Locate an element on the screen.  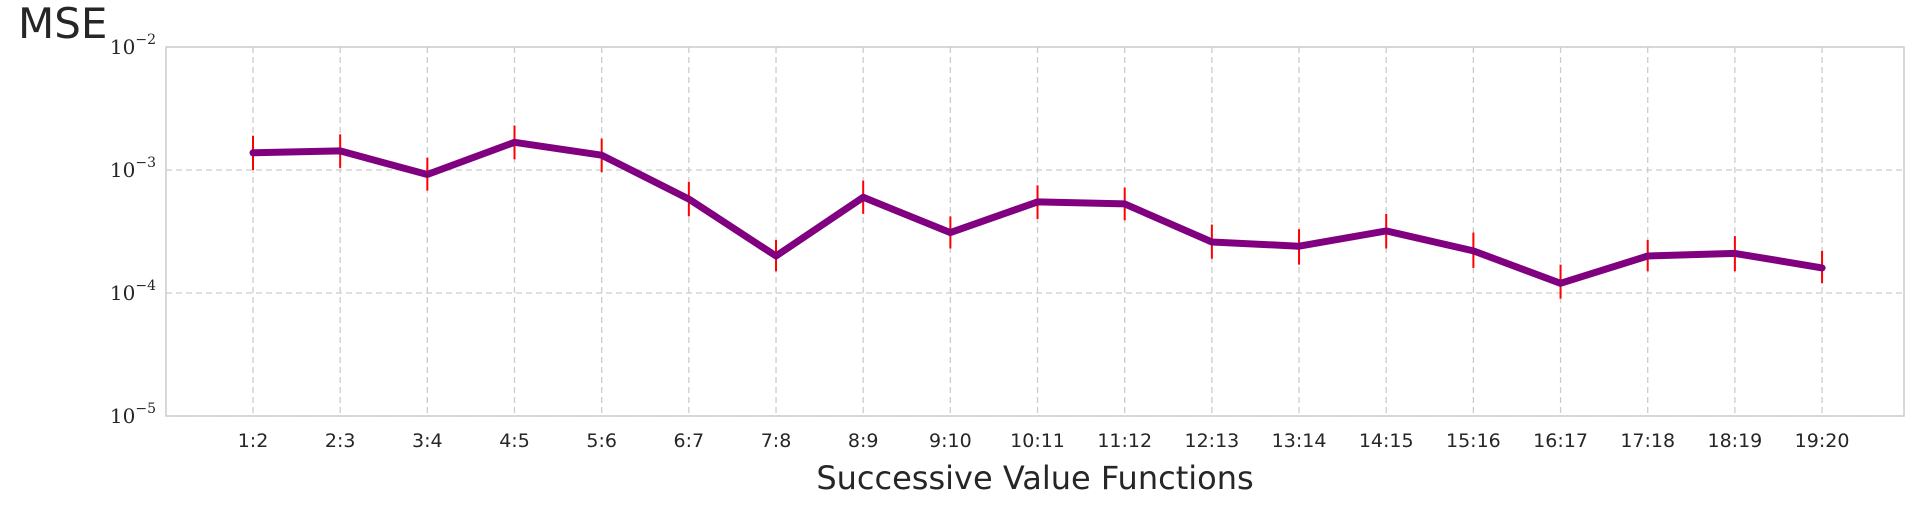
x-tick-label: 7:8 is located at coordinates (776, 441).